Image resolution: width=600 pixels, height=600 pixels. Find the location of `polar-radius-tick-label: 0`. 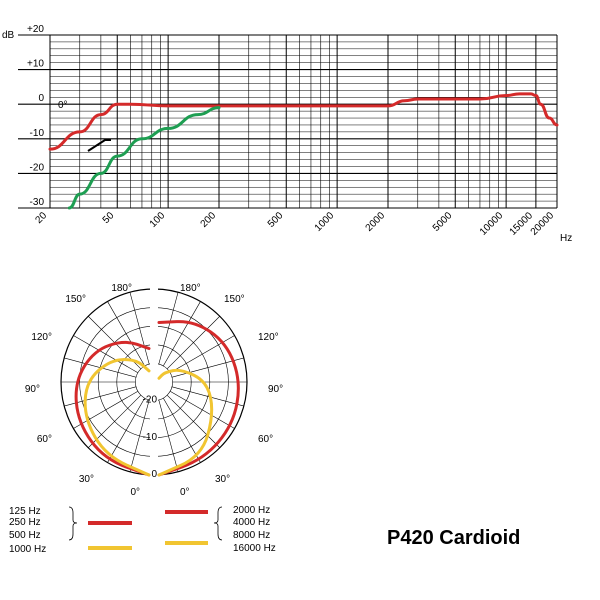

polar-radius-tick-label: 0 is located at coordinates (154, 474).